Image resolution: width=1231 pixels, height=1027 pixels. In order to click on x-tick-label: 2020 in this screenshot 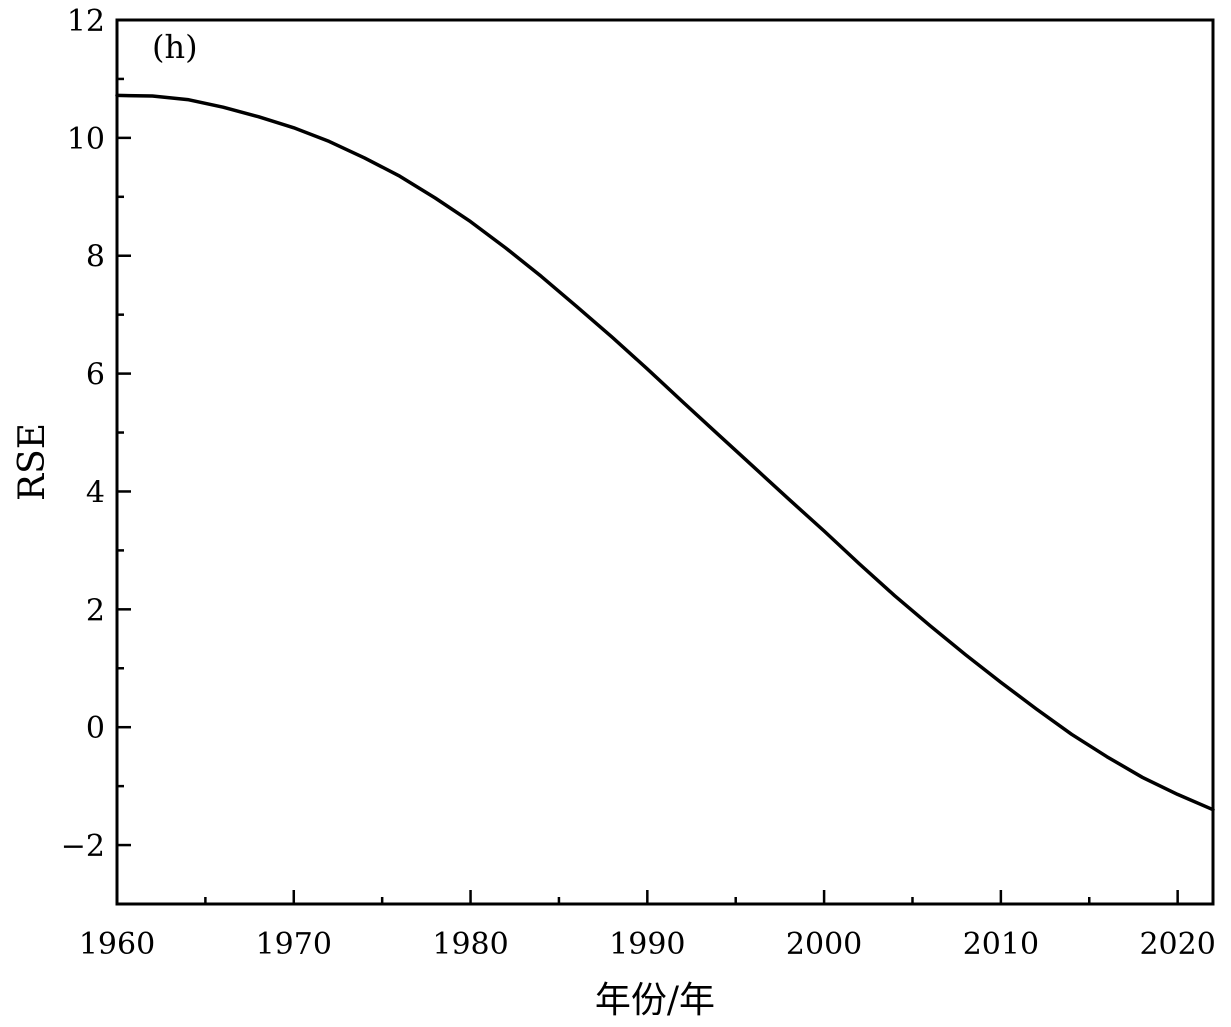, I will do `click(1177, 944)`.